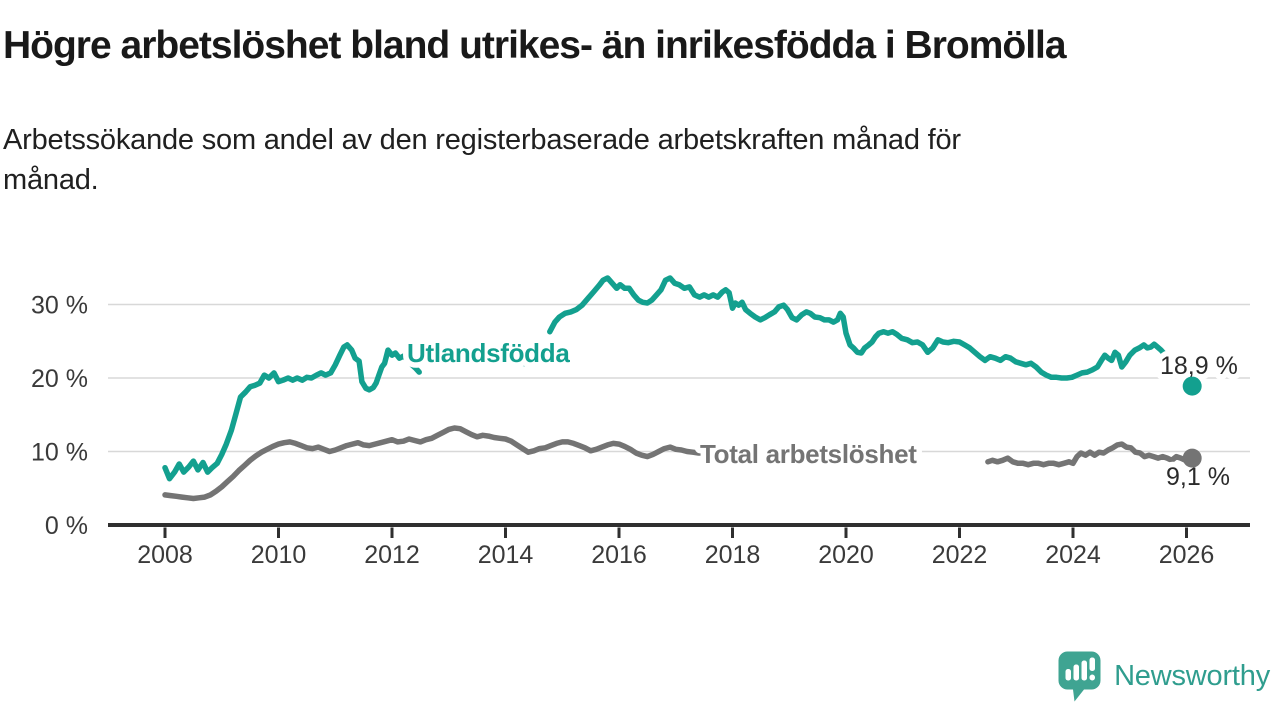 This screenshot has height=720, width=1280. Describe the element at coordinates (59, 379) in the screenshot. I see `y-axis-label-20: 20 %` at that location.